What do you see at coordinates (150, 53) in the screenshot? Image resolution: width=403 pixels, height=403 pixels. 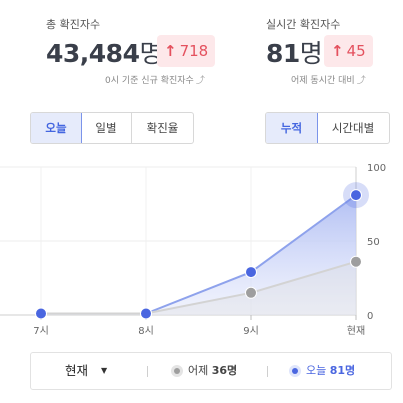 I see `total-cases-unit: 명` at bounding box center [150, 53].